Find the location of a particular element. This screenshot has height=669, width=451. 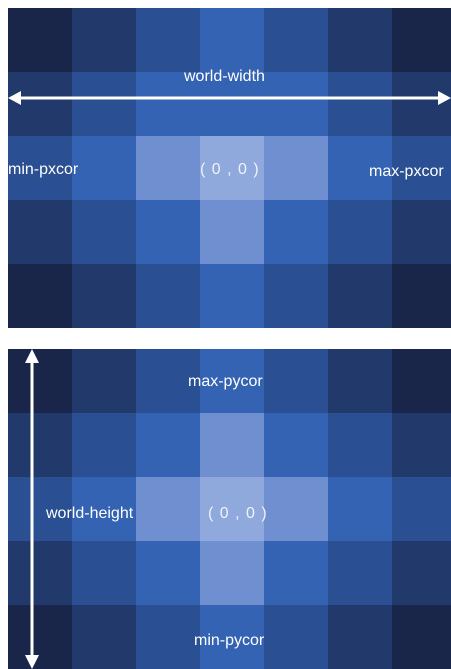

world-width-arrow is located at coordinates (229, 98).